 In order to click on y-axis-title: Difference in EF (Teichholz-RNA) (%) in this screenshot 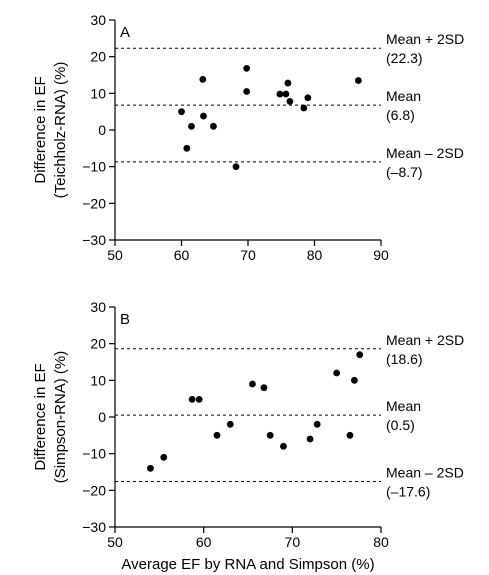, I will do `click(50, 130)`.